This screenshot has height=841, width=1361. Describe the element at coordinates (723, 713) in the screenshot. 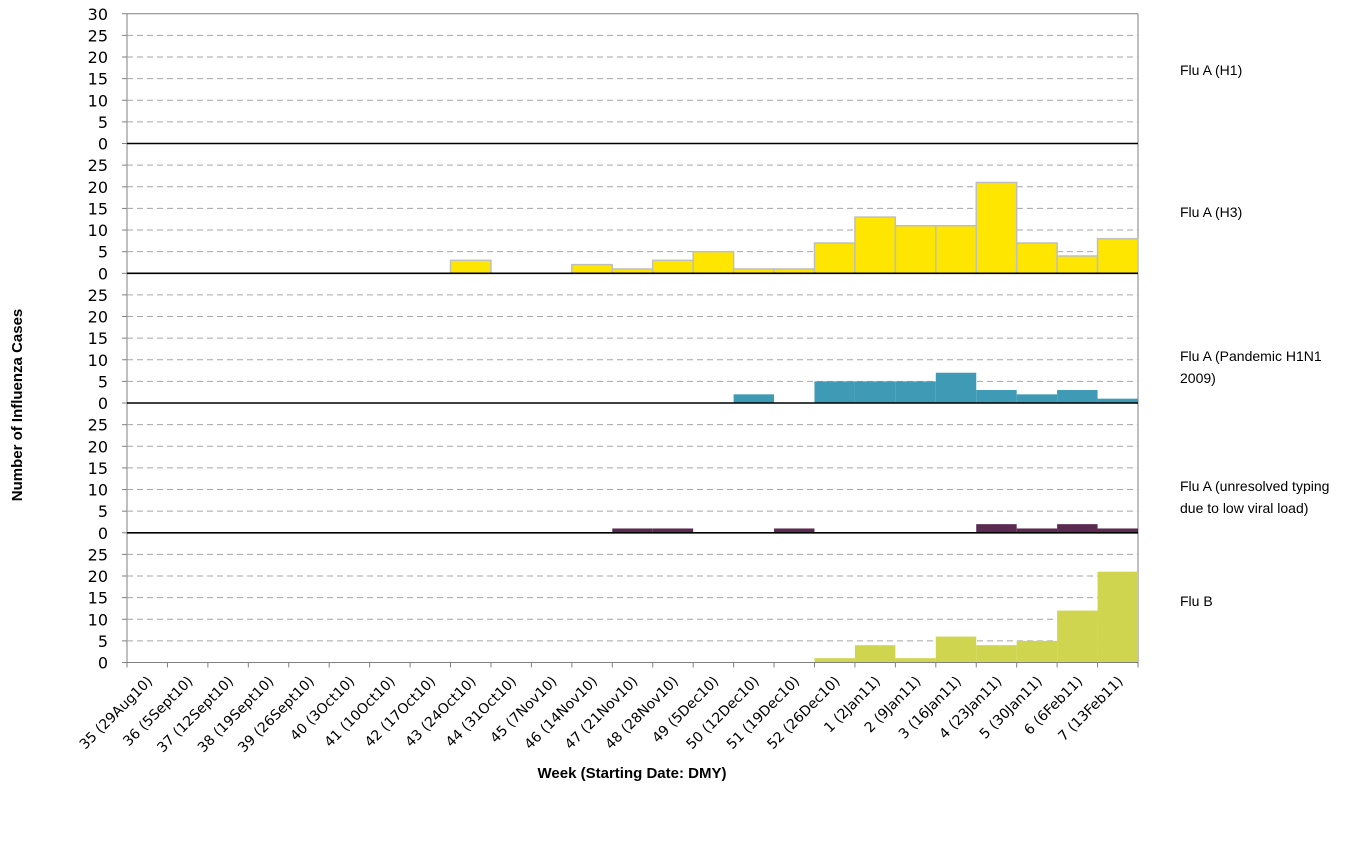

I see `x-tick-label: 50 (12Dec10)` at that location.